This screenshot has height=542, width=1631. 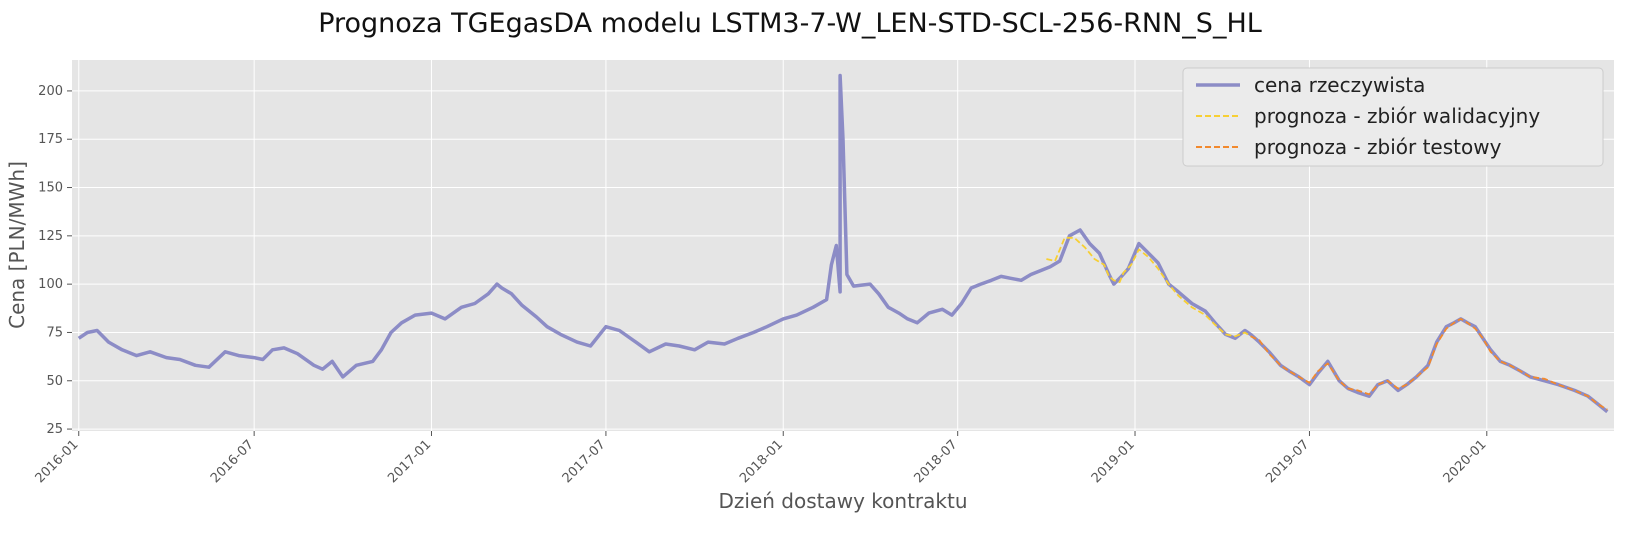 I want to click on y-axis-label: Cena [PLN/MWh], so click(x=17, y=245).